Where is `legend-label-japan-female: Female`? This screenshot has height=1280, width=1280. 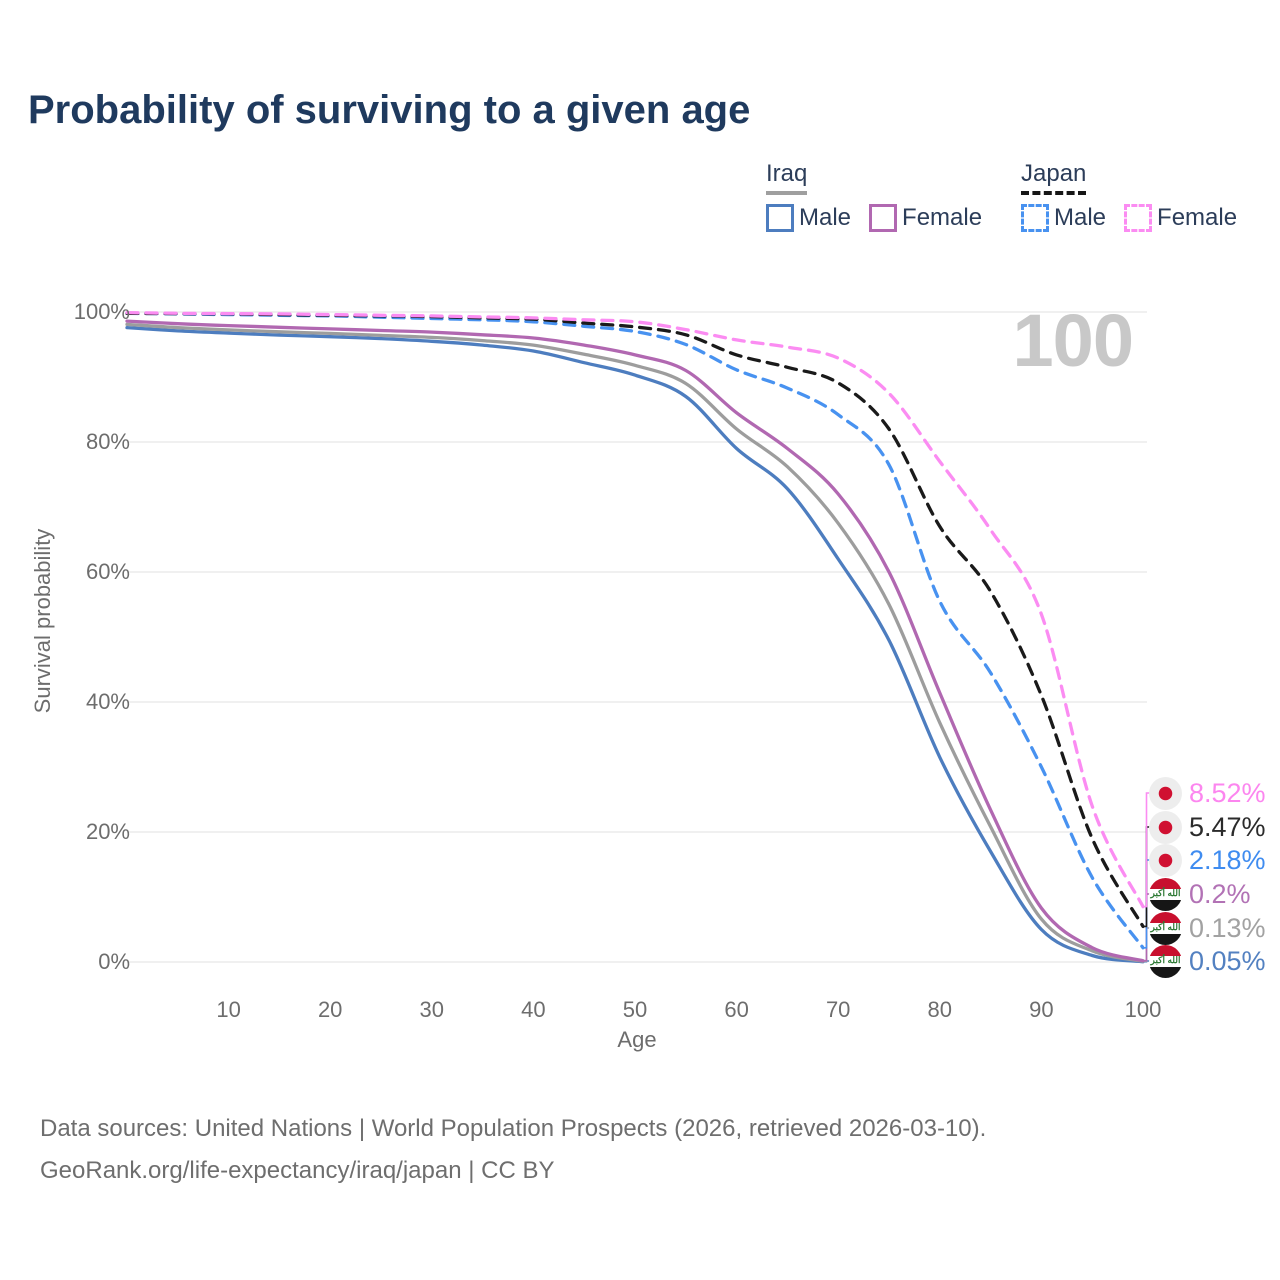 legend-label-japan-female: Female is located at coordinates (1197, 217).